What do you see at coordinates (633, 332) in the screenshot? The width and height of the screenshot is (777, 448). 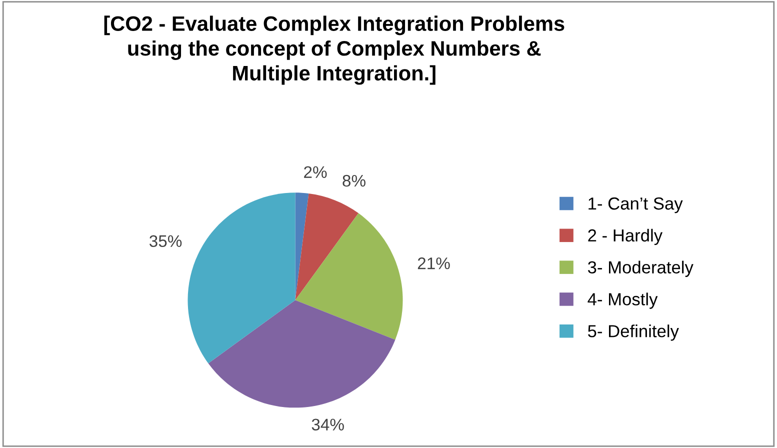 I see `legend-label: 5- Definitely` at bounding box center [633, 332].